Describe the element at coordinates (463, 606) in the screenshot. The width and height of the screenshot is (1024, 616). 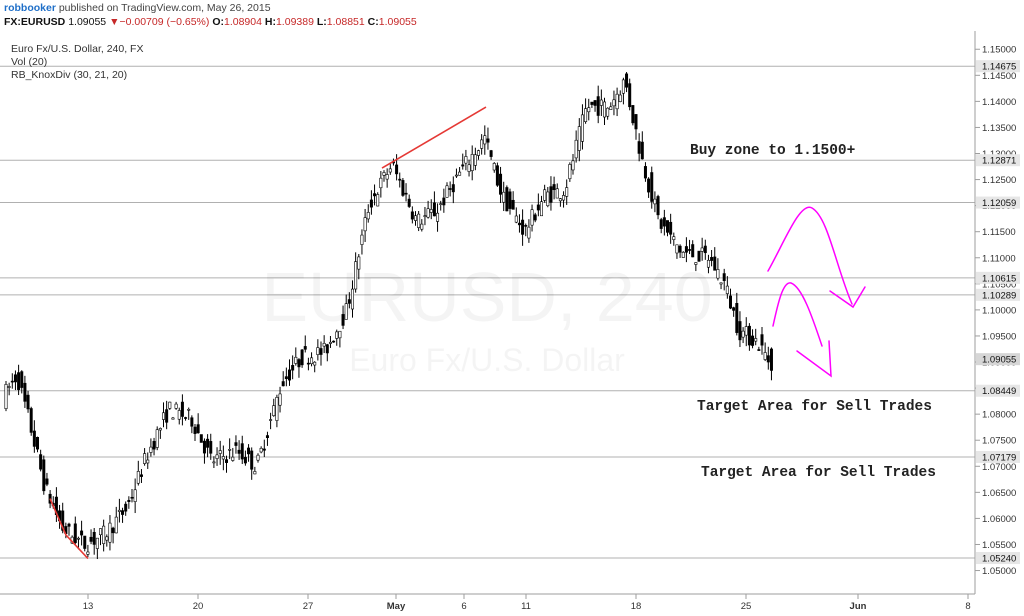
I see `x-tick-label: 6` at that location.